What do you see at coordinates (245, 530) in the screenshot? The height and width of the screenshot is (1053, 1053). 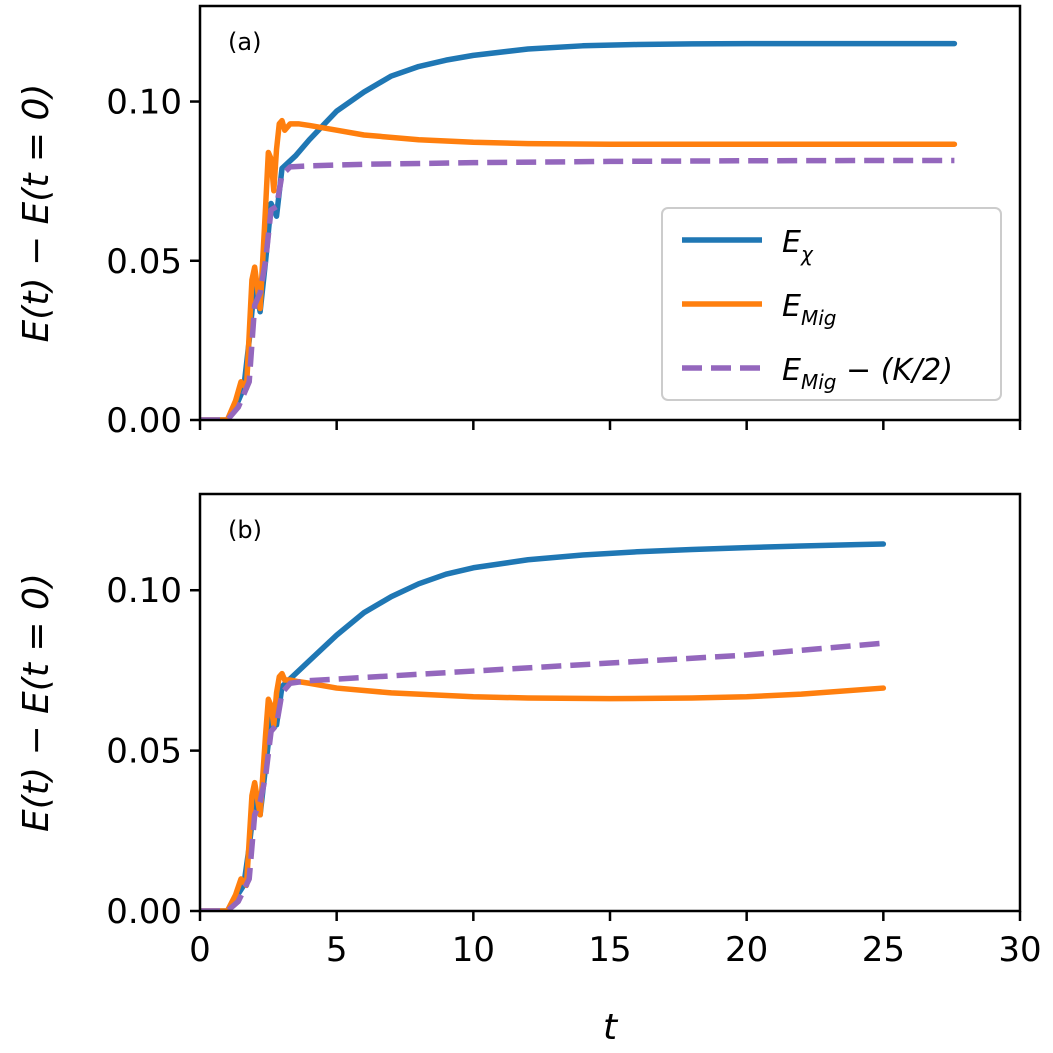 I see `panel-label: (b)` at bounding box center [245, 530].